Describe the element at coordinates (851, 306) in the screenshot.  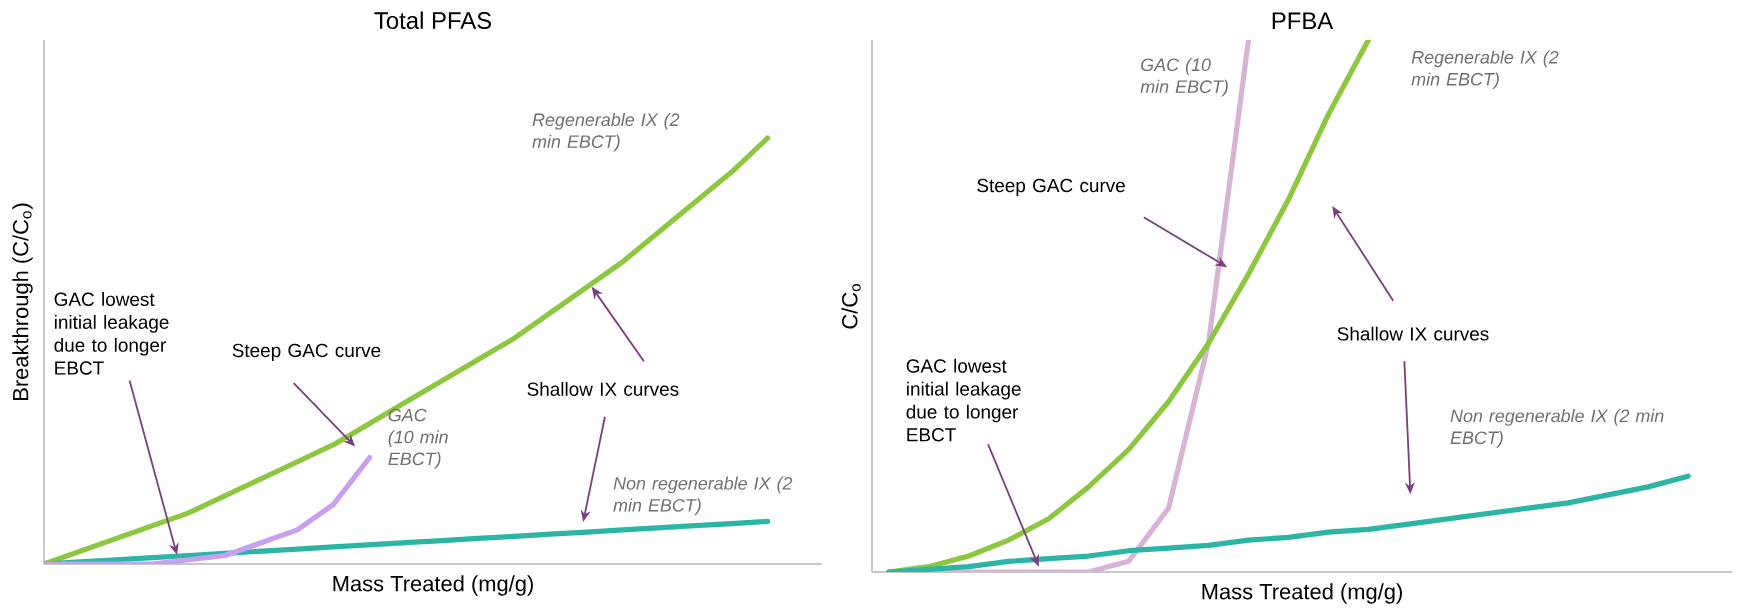
I see `y-axis-title: C/C$_{o}$` at that location.